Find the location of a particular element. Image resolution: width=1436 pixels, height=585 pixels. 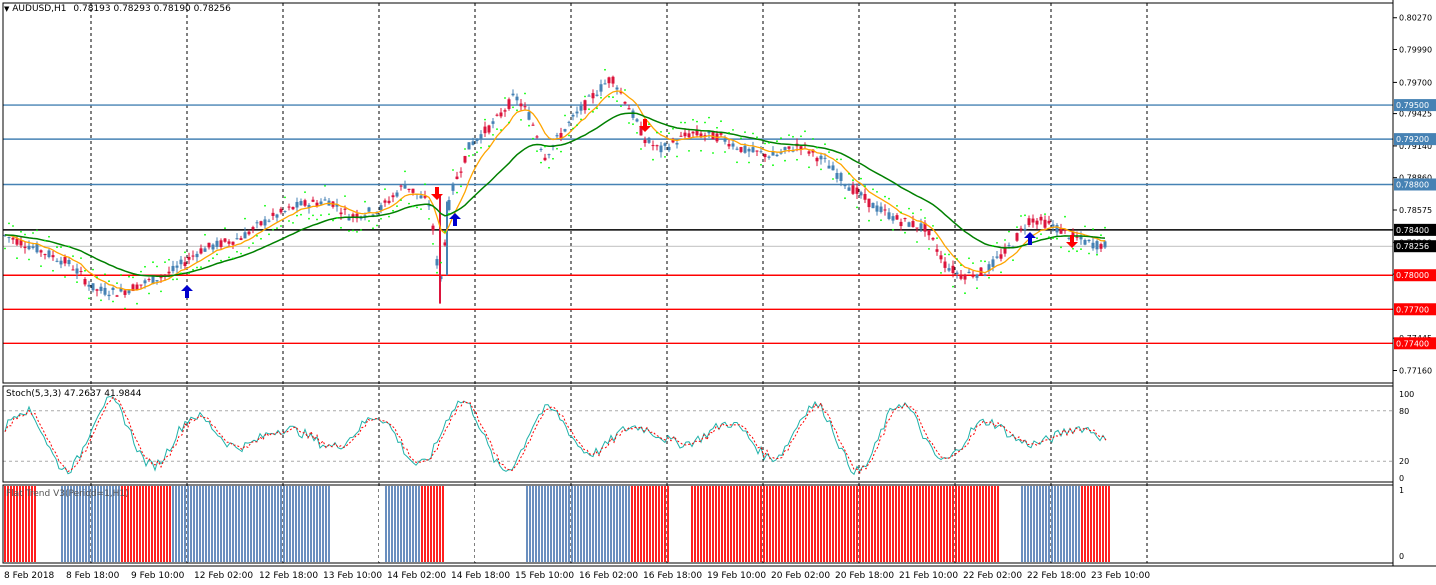

trend-tick-label: 1 is located at coordinates (1401, 490).